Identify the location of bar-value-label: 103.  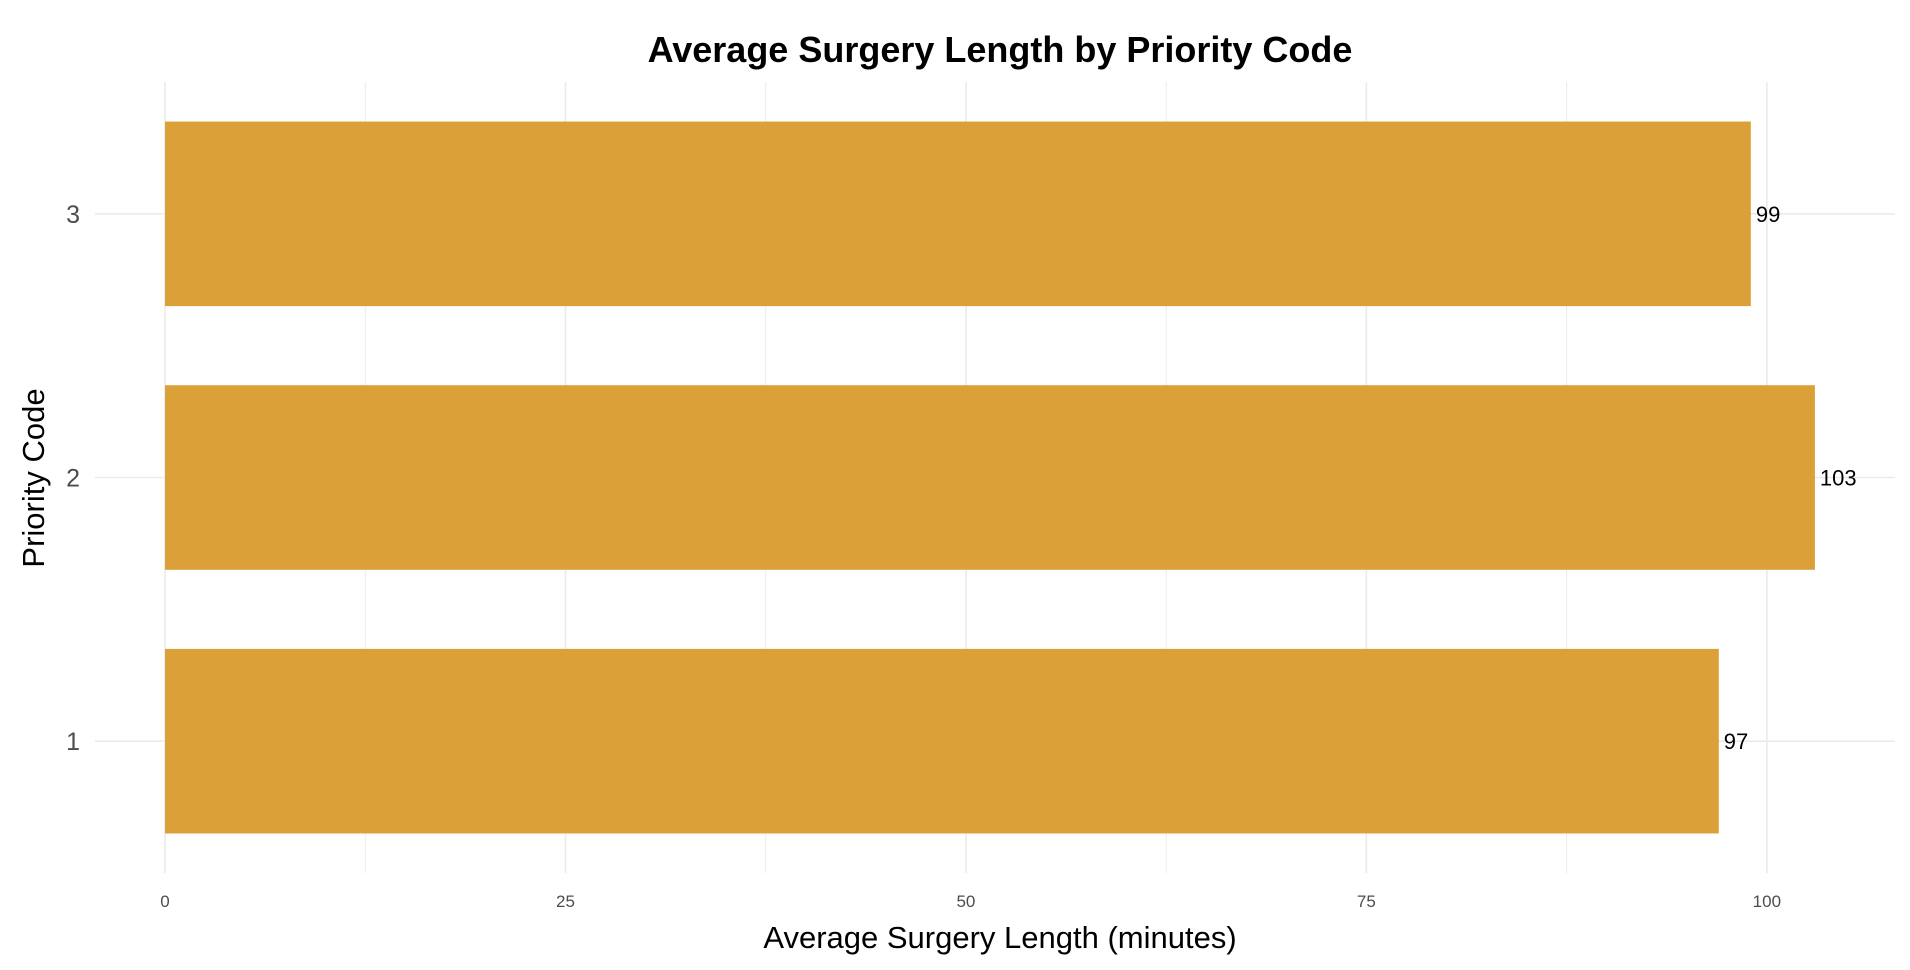
(1838, 478).